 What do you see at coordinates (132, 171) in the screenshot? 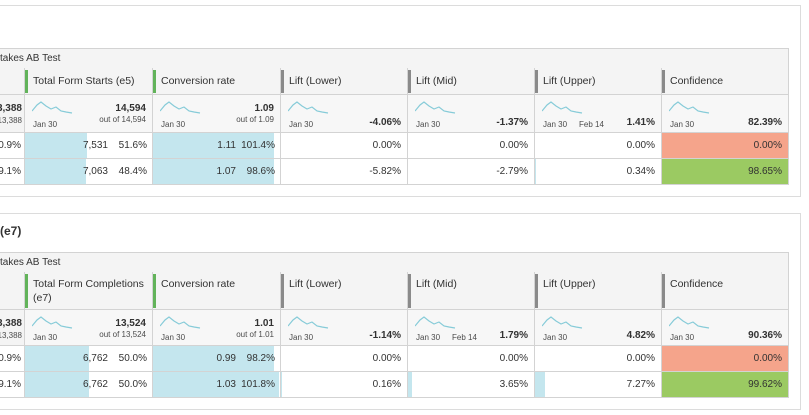
I see `cell-percent: 48.4%` at bounding box center [132, 171].